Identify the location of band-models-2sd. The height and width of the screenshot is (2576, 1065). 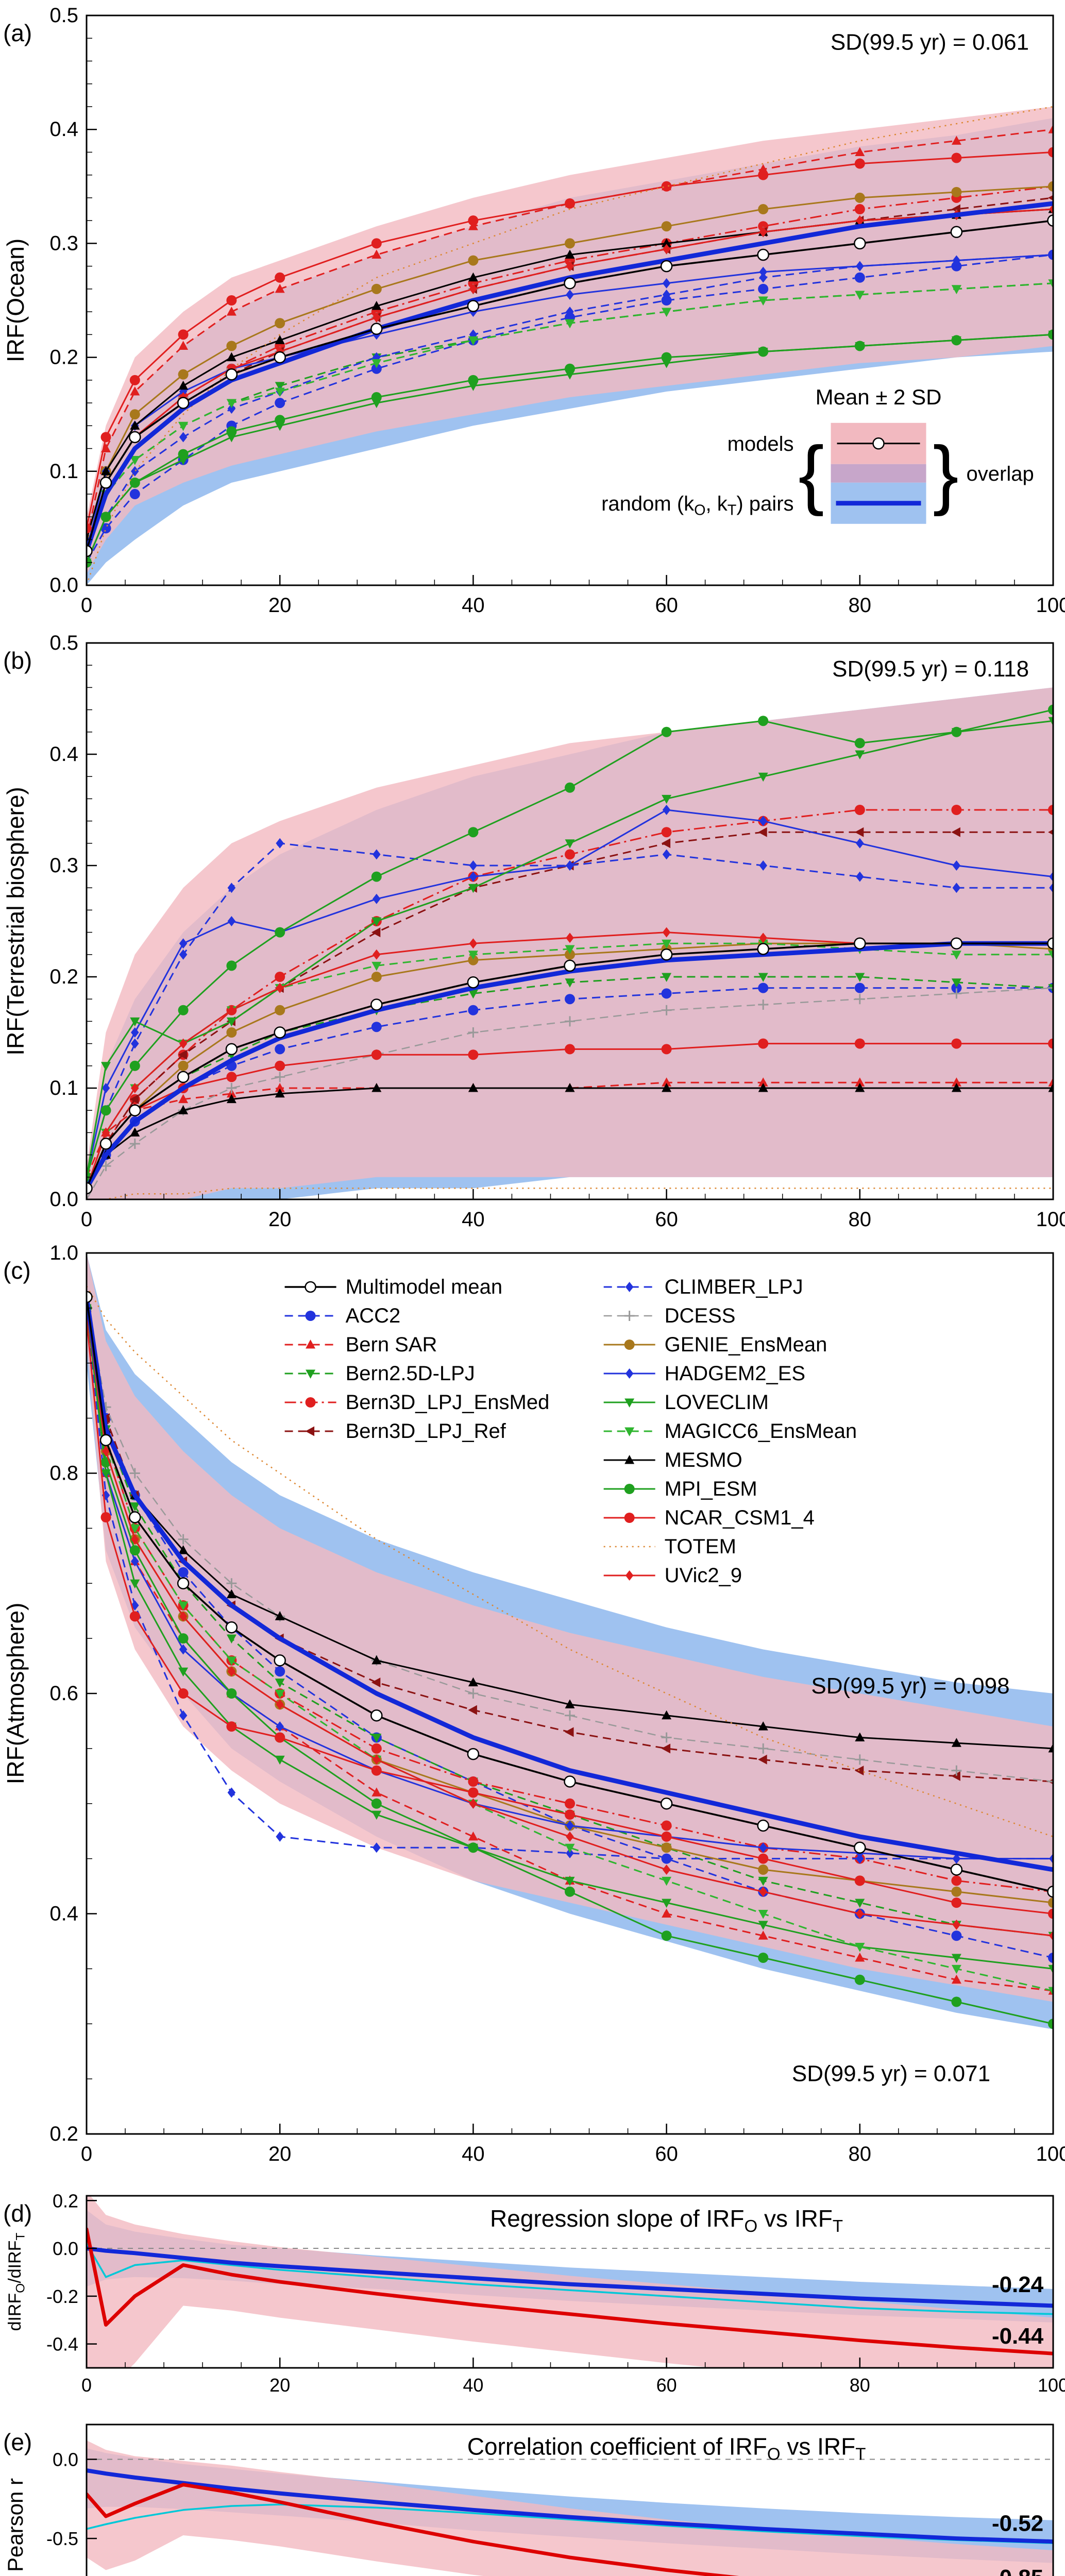
(570, 2508).